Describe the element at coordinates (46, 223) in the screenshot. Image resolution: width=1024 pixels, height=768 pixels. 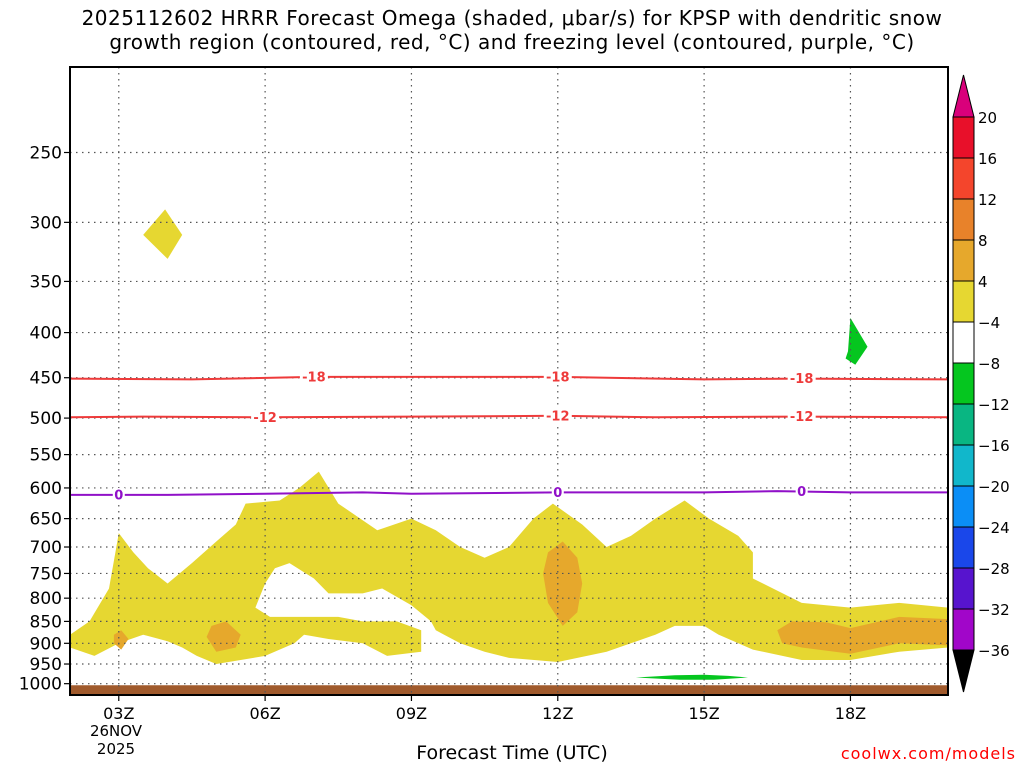
I see `y-tick-label-300: 300` at that location.